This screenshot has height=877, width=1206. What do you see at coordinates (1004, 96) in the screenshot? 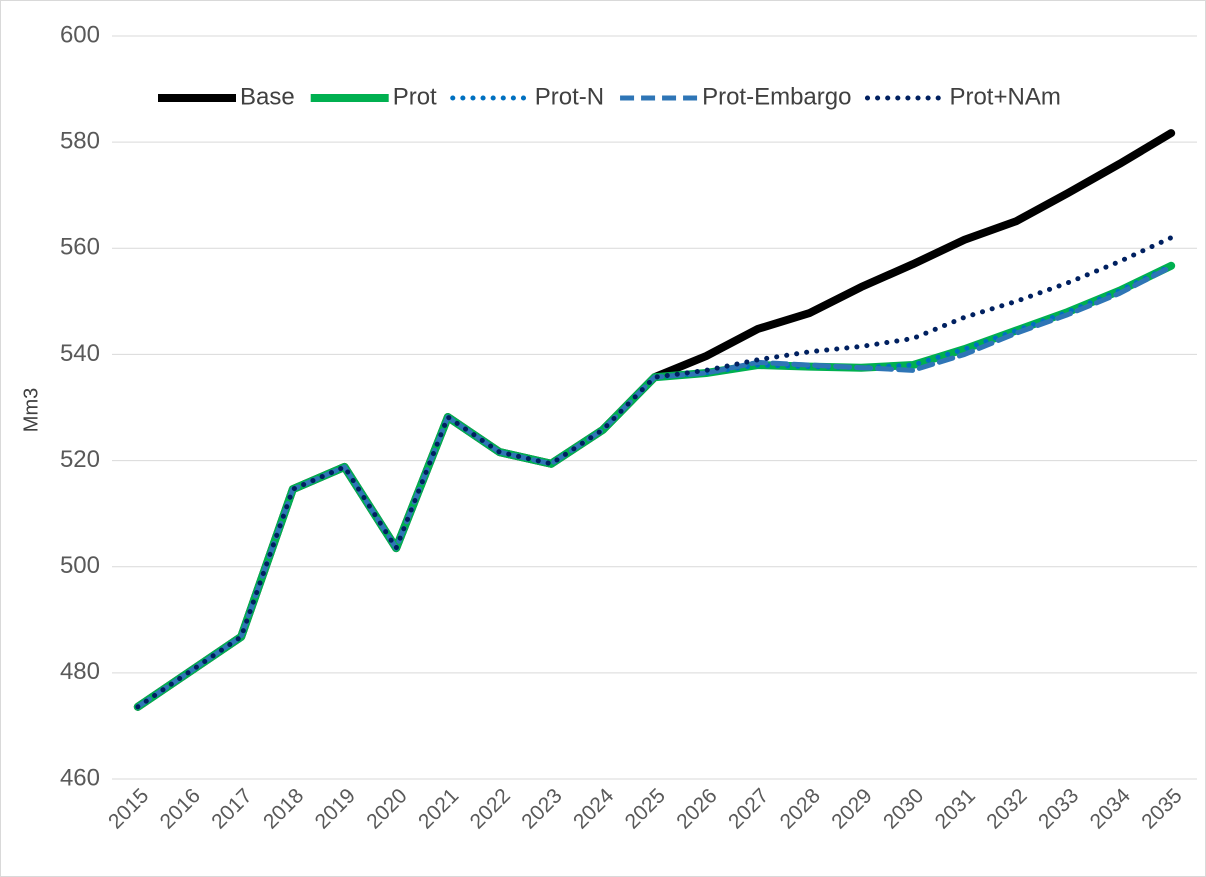
I see `legend-label: Prot+NAm` at bounding box center [1004, 96].